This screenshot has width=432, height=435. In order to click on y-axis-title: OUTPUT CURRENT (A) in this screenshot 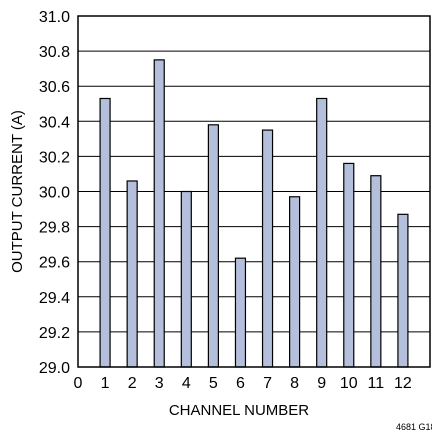, I will do `click(17, 191)`.